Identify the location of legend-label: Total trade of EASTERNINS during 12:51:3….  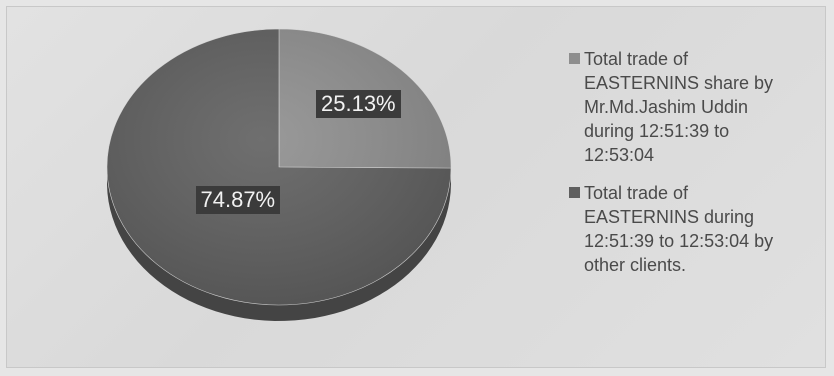
(679, 229).